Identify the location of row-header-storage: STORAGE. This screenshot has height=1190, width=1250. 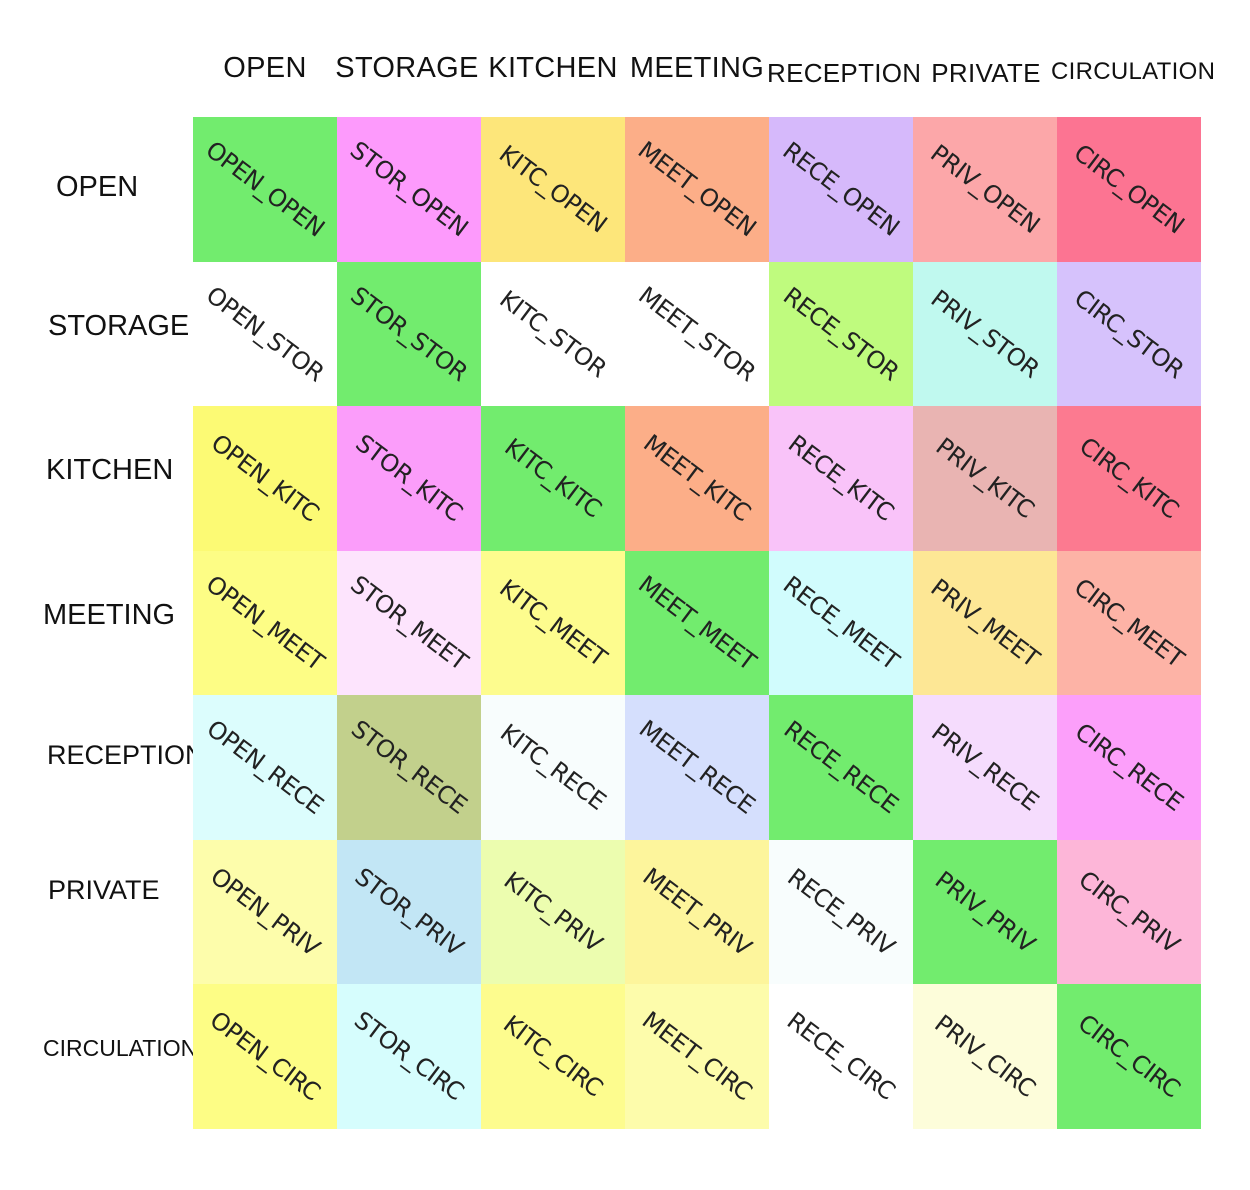
(119, 326).